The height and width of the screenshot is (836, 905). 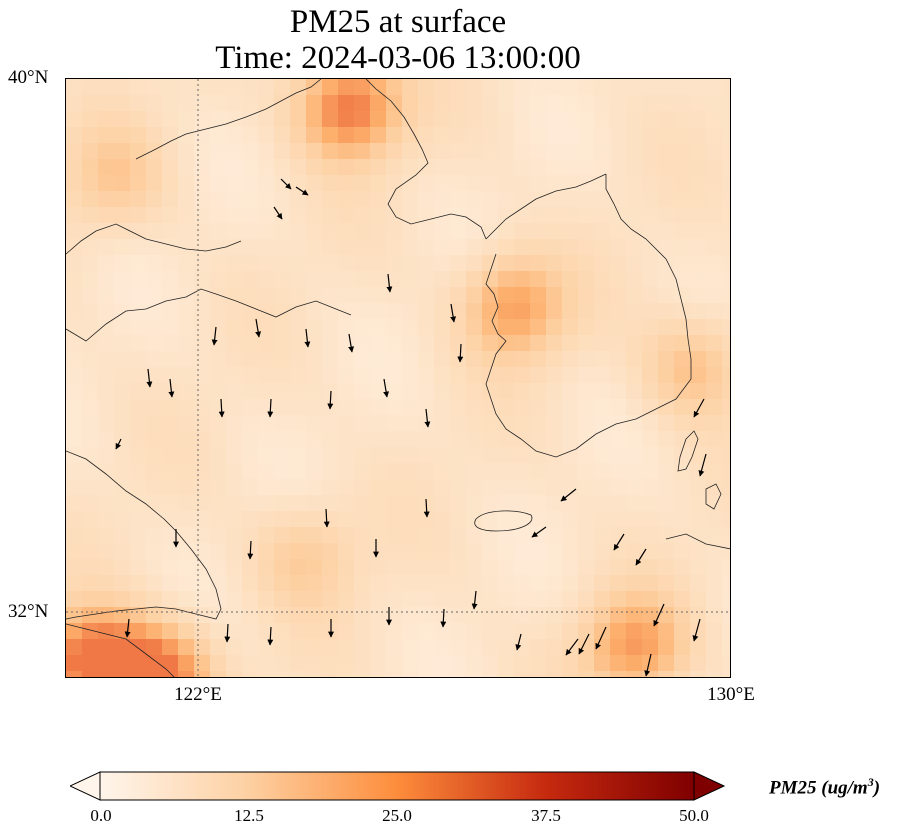 I want to click on colorbar-tick-25: 25.0, so click(x=397, y=815).